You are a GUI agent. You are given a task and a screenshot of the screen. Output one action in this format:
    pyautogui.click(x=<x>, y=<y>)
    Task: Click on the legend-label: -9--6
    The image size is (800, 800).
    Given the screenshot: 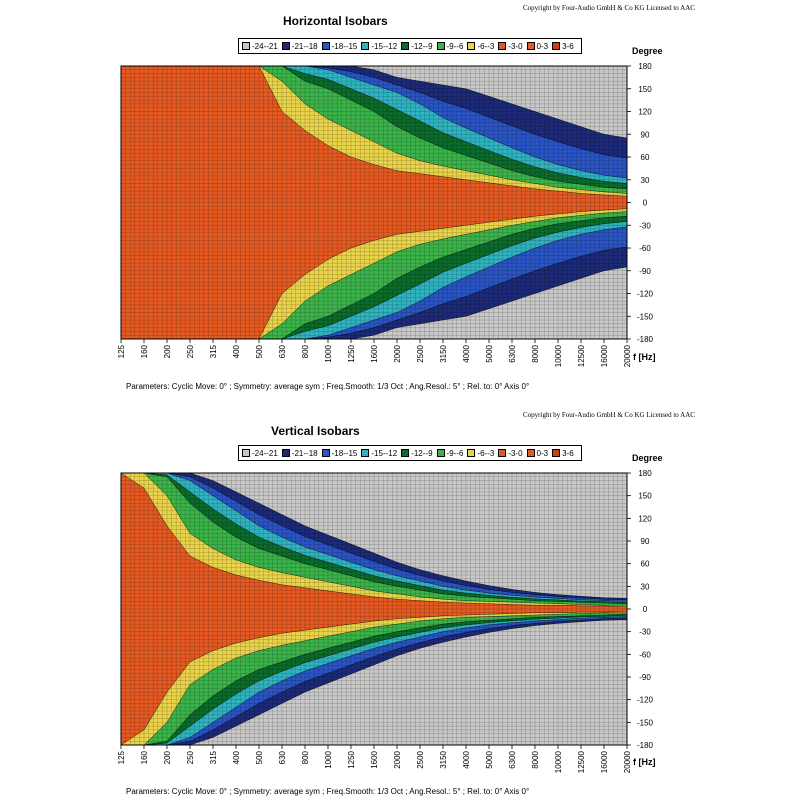 What is the action you would take?
    pyautogui.click(x=455, y=453)
    